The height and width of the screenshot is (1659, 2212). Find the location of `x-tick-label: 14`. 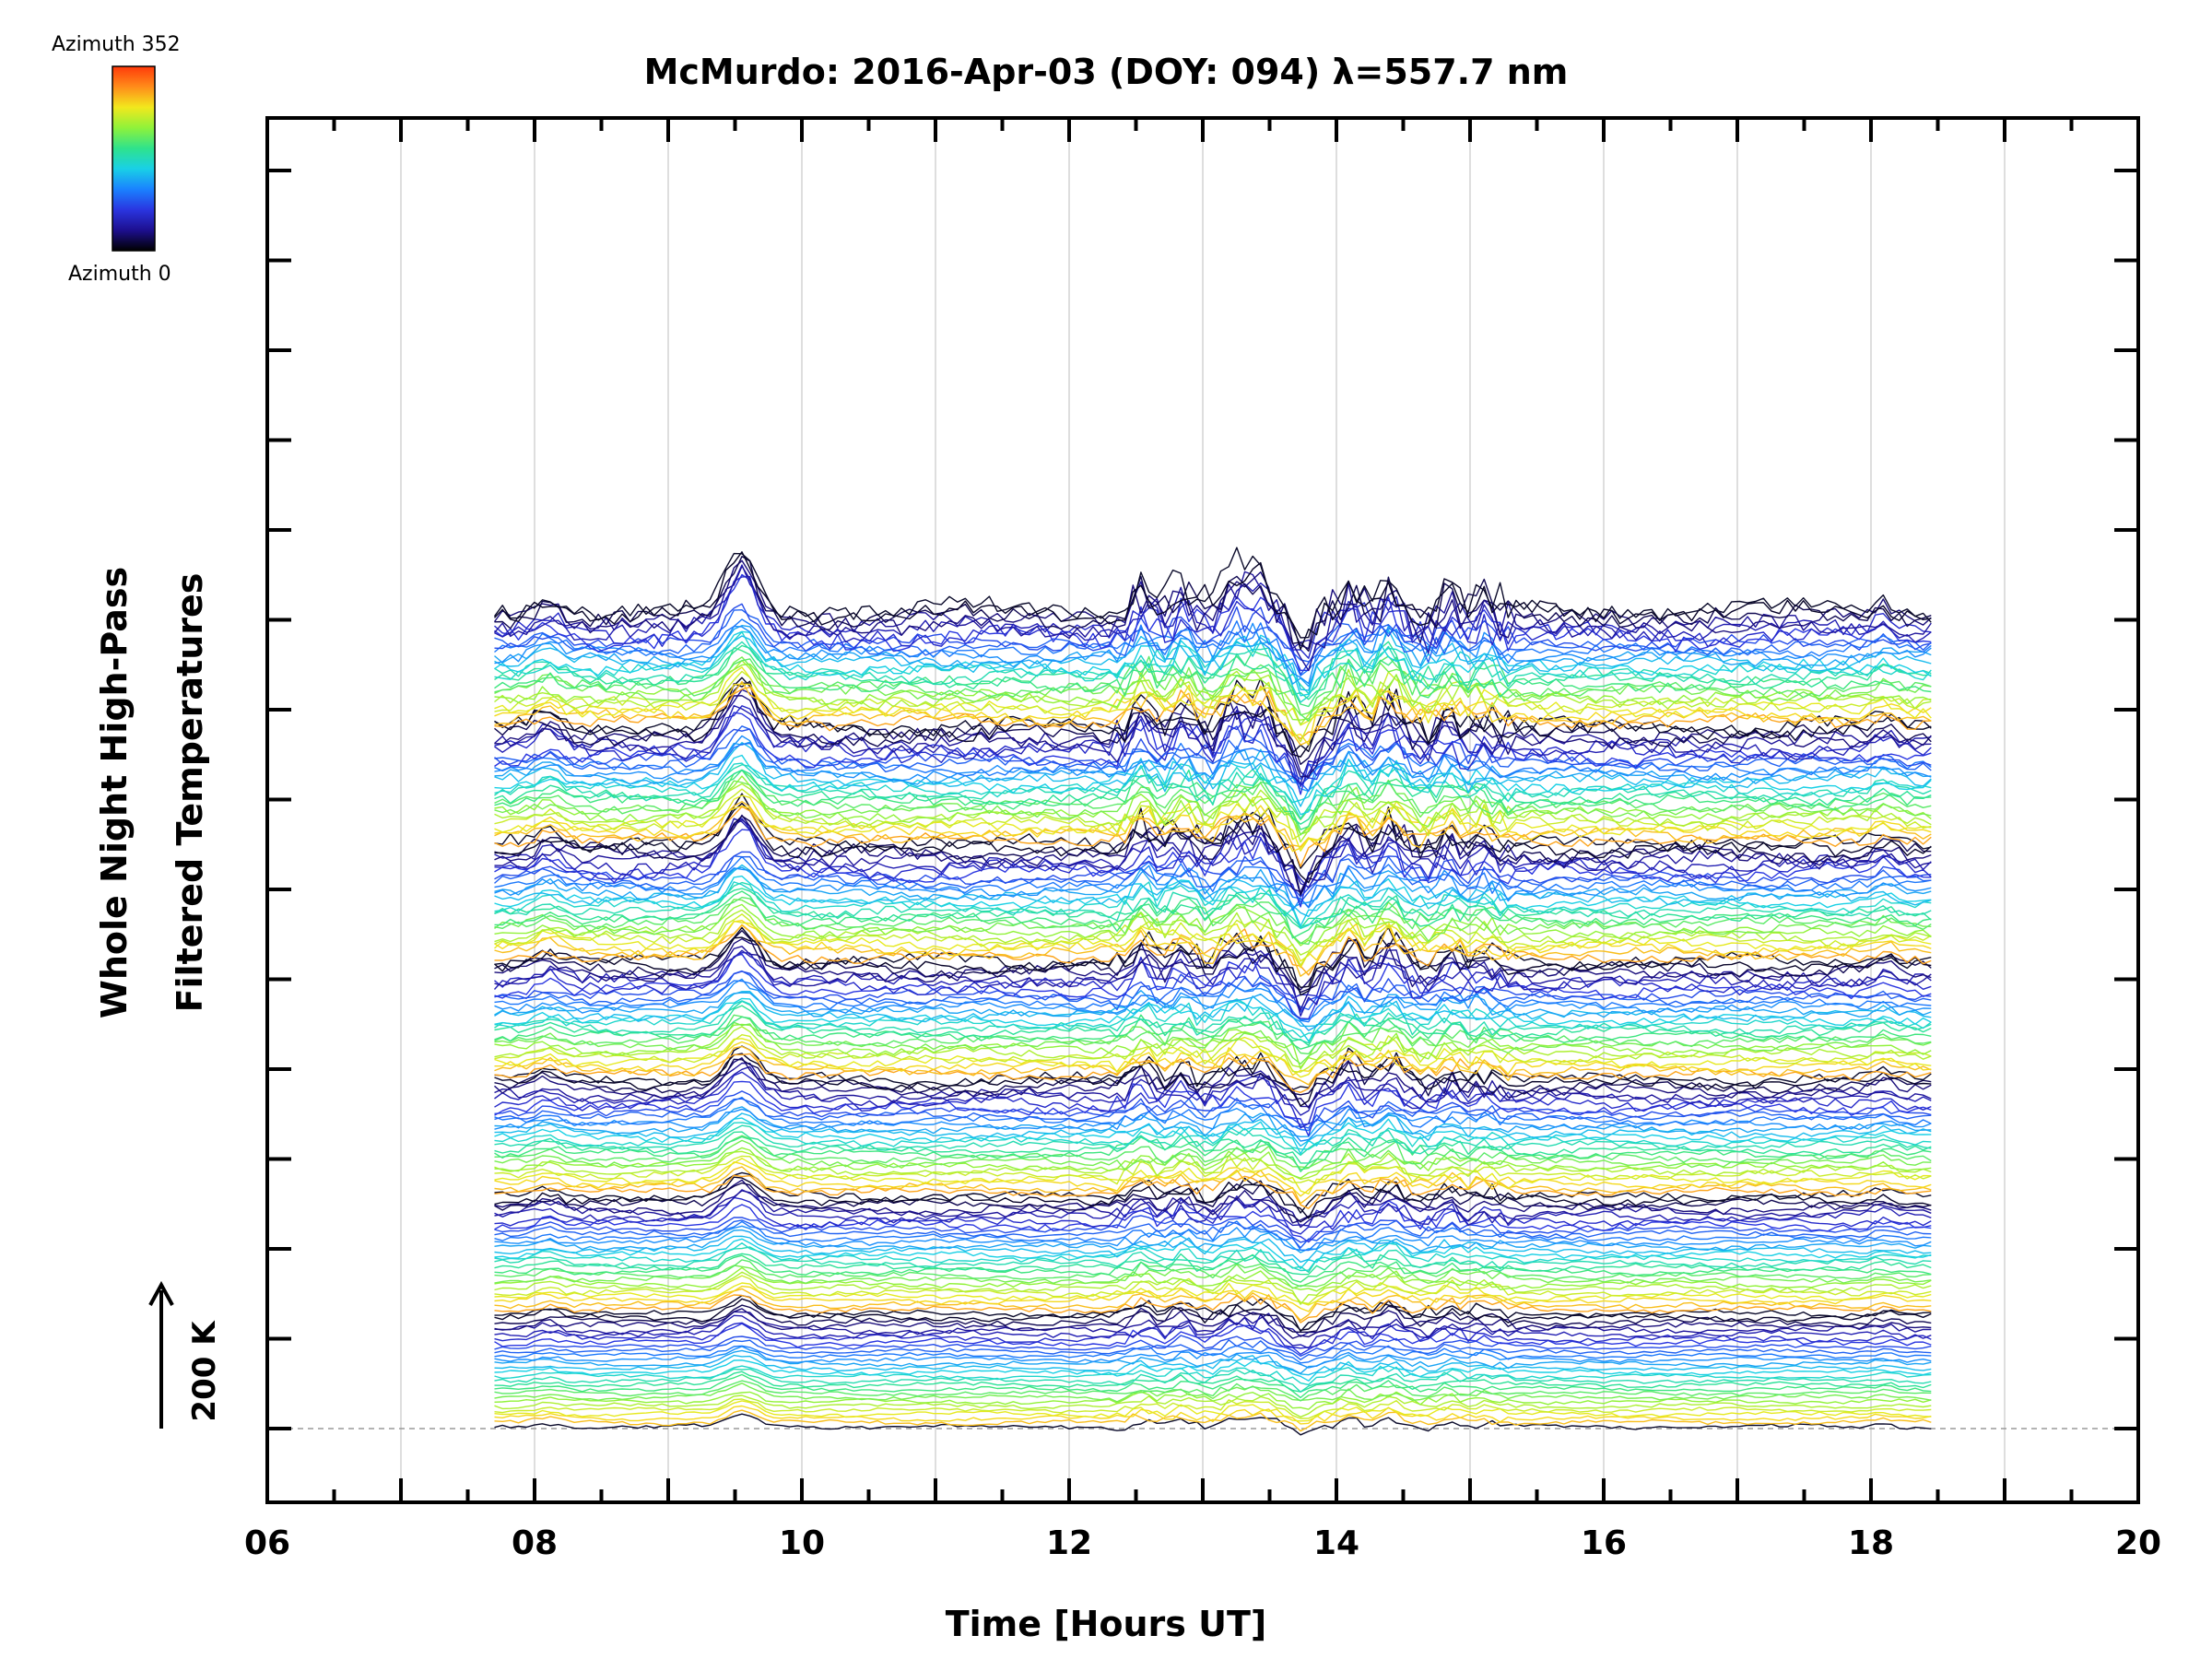

x-tick-label: 14 is located at coordinates (1336, 1543).